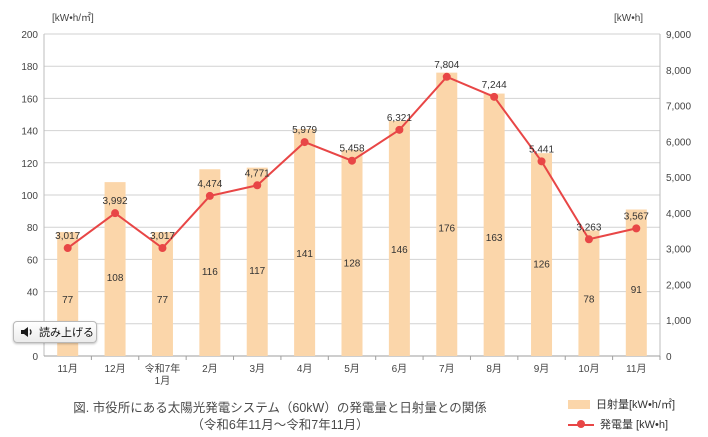 The width and height of the screenshot is (708, 437). Describe the element at coordinates (678, 142) in the screenshot. I see `y-right-tick-label: 6,000` at that location.